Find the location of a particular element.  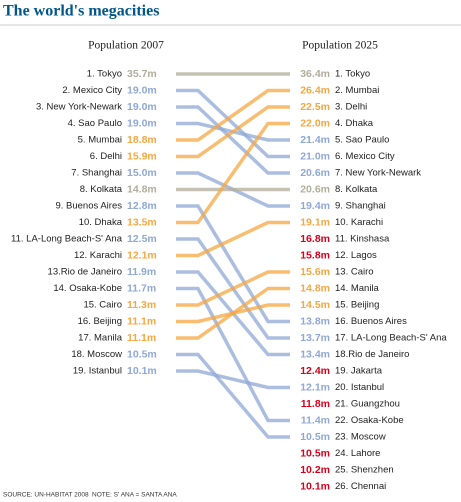

city-label: 4. Sao Paulo is located at coordinates (95, 123).